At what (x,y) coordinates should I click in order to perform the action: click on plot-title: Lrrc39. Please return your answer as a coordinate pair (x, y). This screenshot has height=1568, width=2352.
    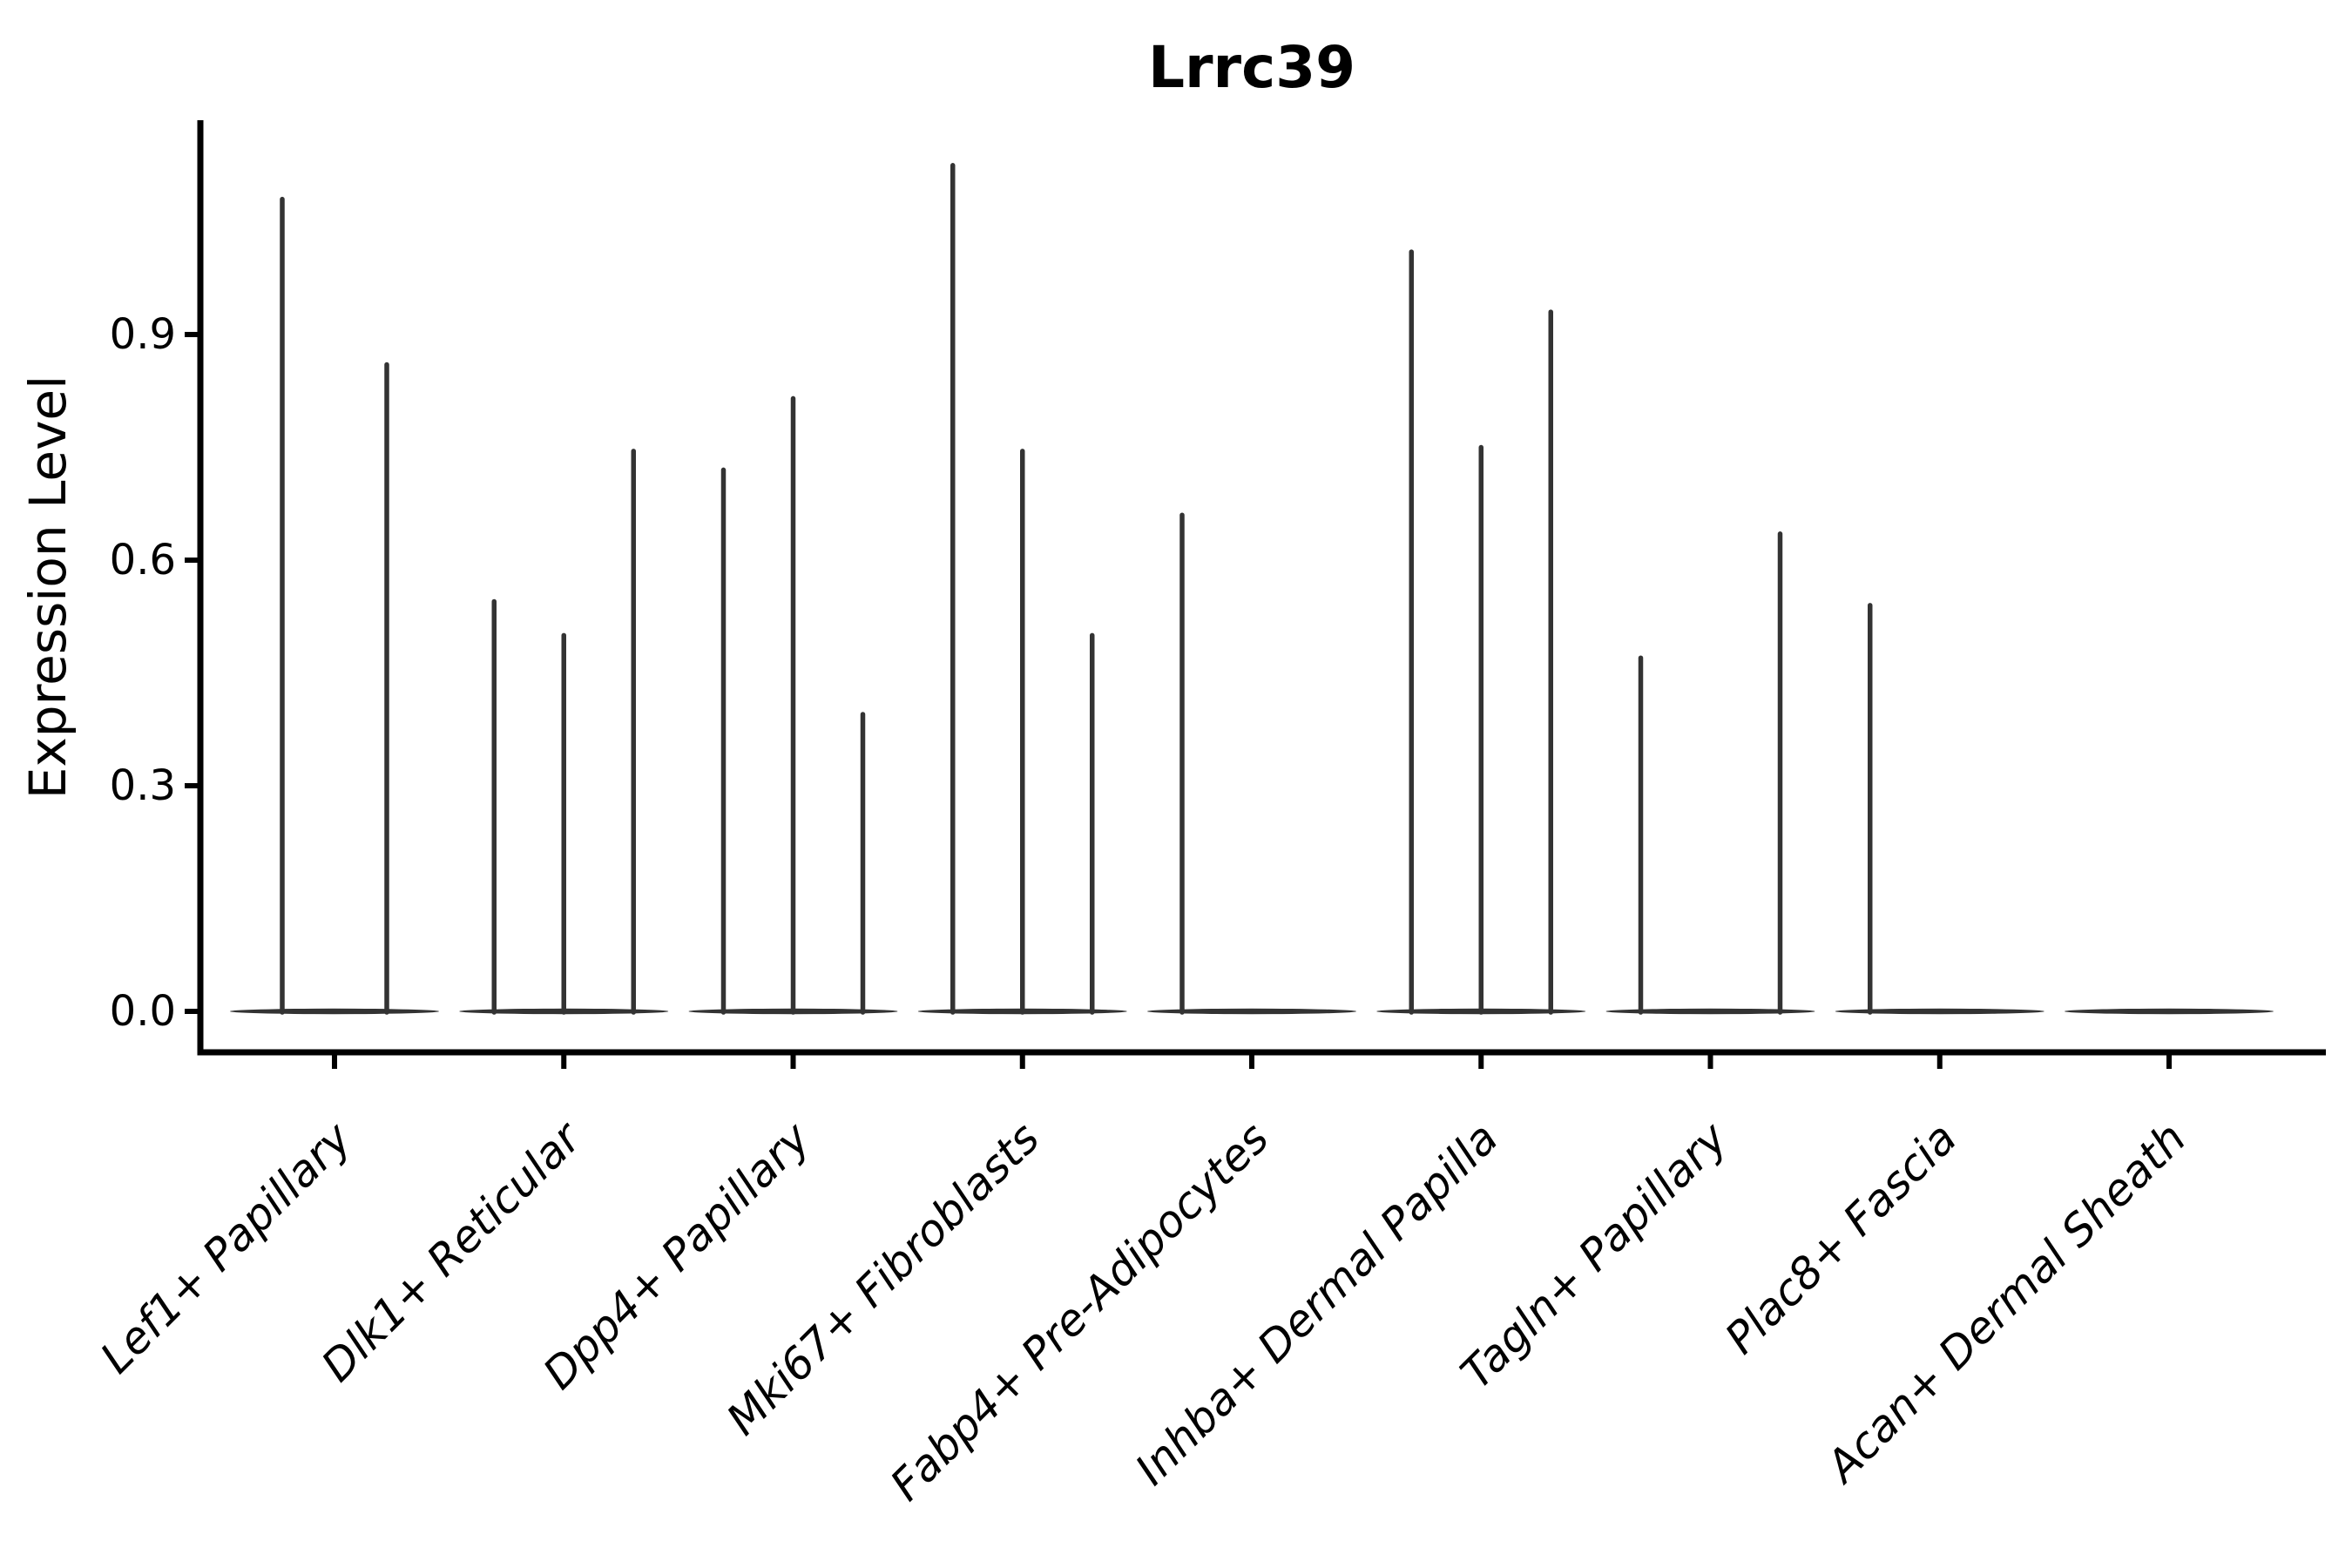
    Looking at the image, I should click on (1251, 67).